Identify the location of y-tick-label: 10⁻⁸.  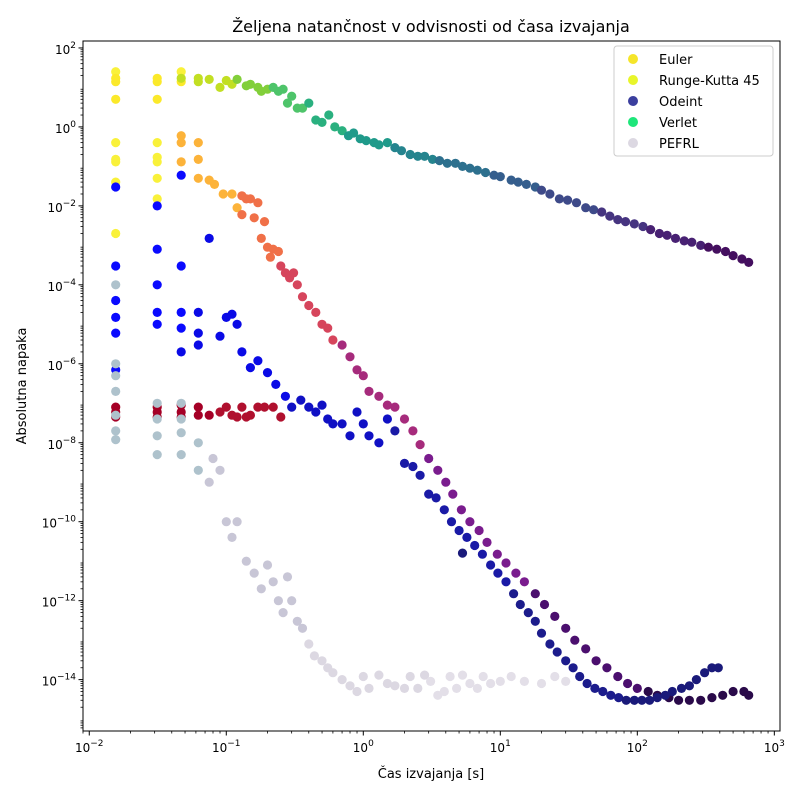
(61, 444).